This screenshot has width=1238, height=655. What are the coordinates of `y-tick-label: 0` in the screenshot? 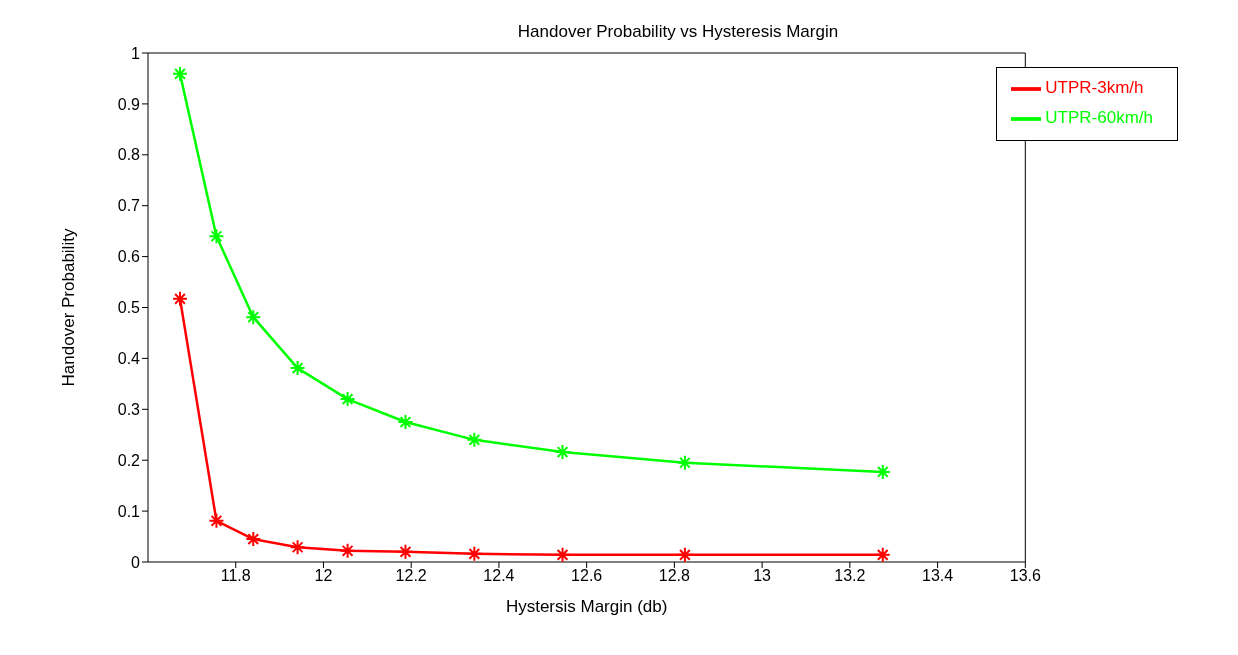 It's located at (136, 562).